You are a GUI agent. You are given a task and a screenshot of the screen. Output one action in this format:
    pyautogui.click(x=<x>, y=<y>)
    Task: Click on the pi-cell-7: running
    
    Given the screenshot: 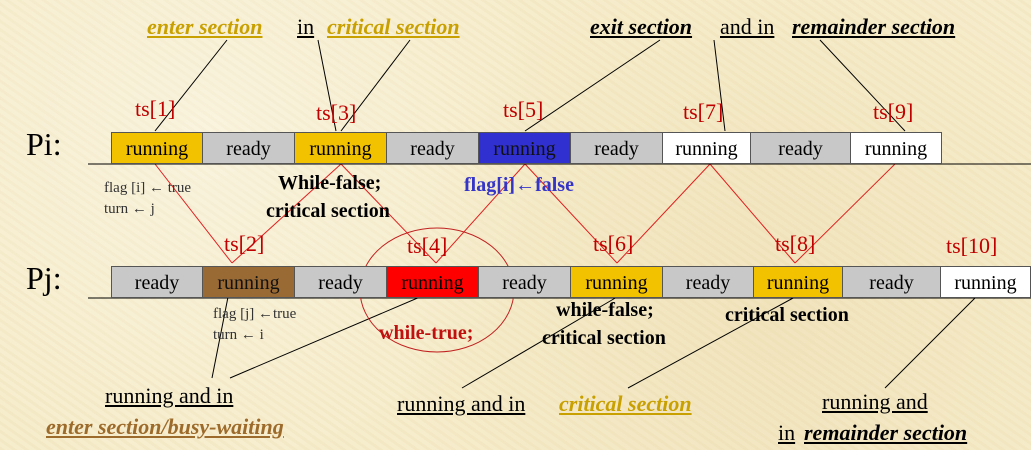 What is the action you would take?
    pyautogui.click(x=706, y=148)
    